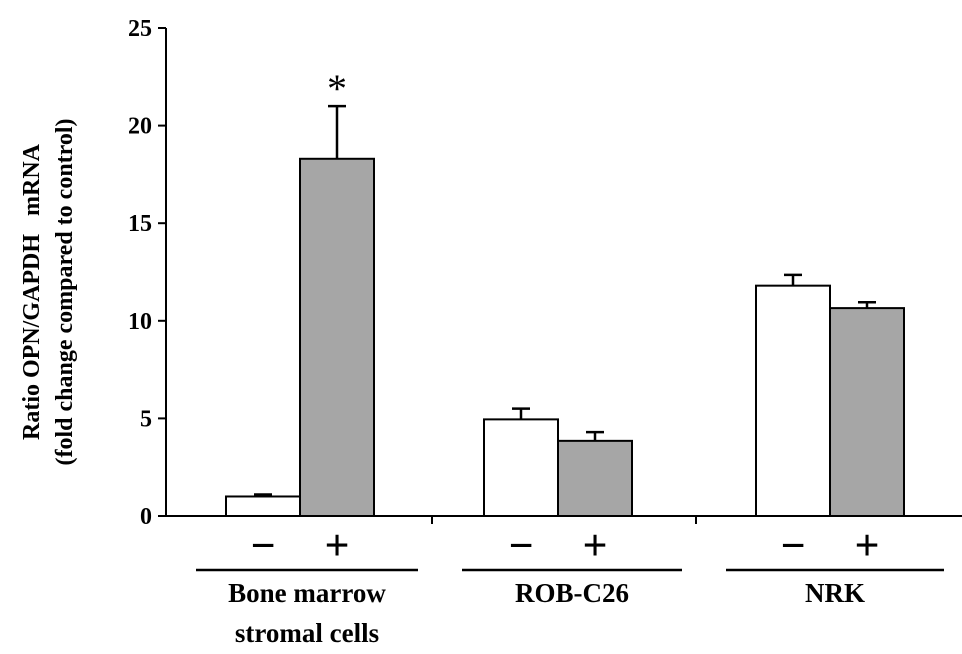 This screenshot has height=654, width=962. I want to click on significance-marker: *, so click(337, 88).